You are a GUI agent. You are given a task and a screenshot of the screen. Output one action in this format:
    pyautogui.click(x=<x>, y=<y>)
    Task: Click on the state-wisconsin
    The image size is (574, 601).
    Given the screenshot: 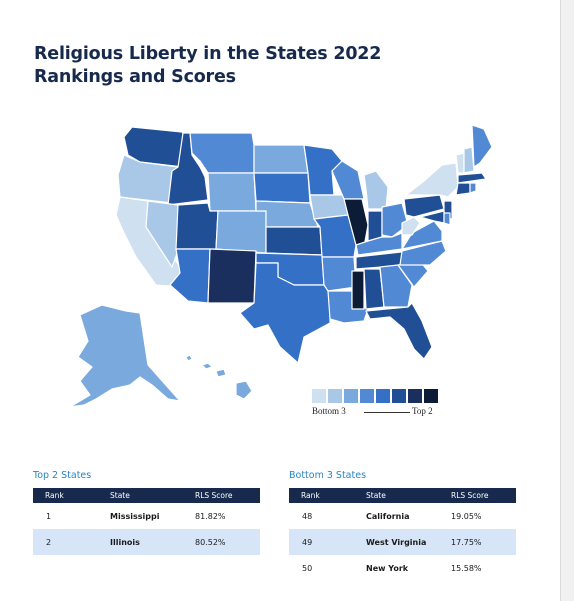 What is the action you would take?
    pyautogui.click(x=348, y=180)
    